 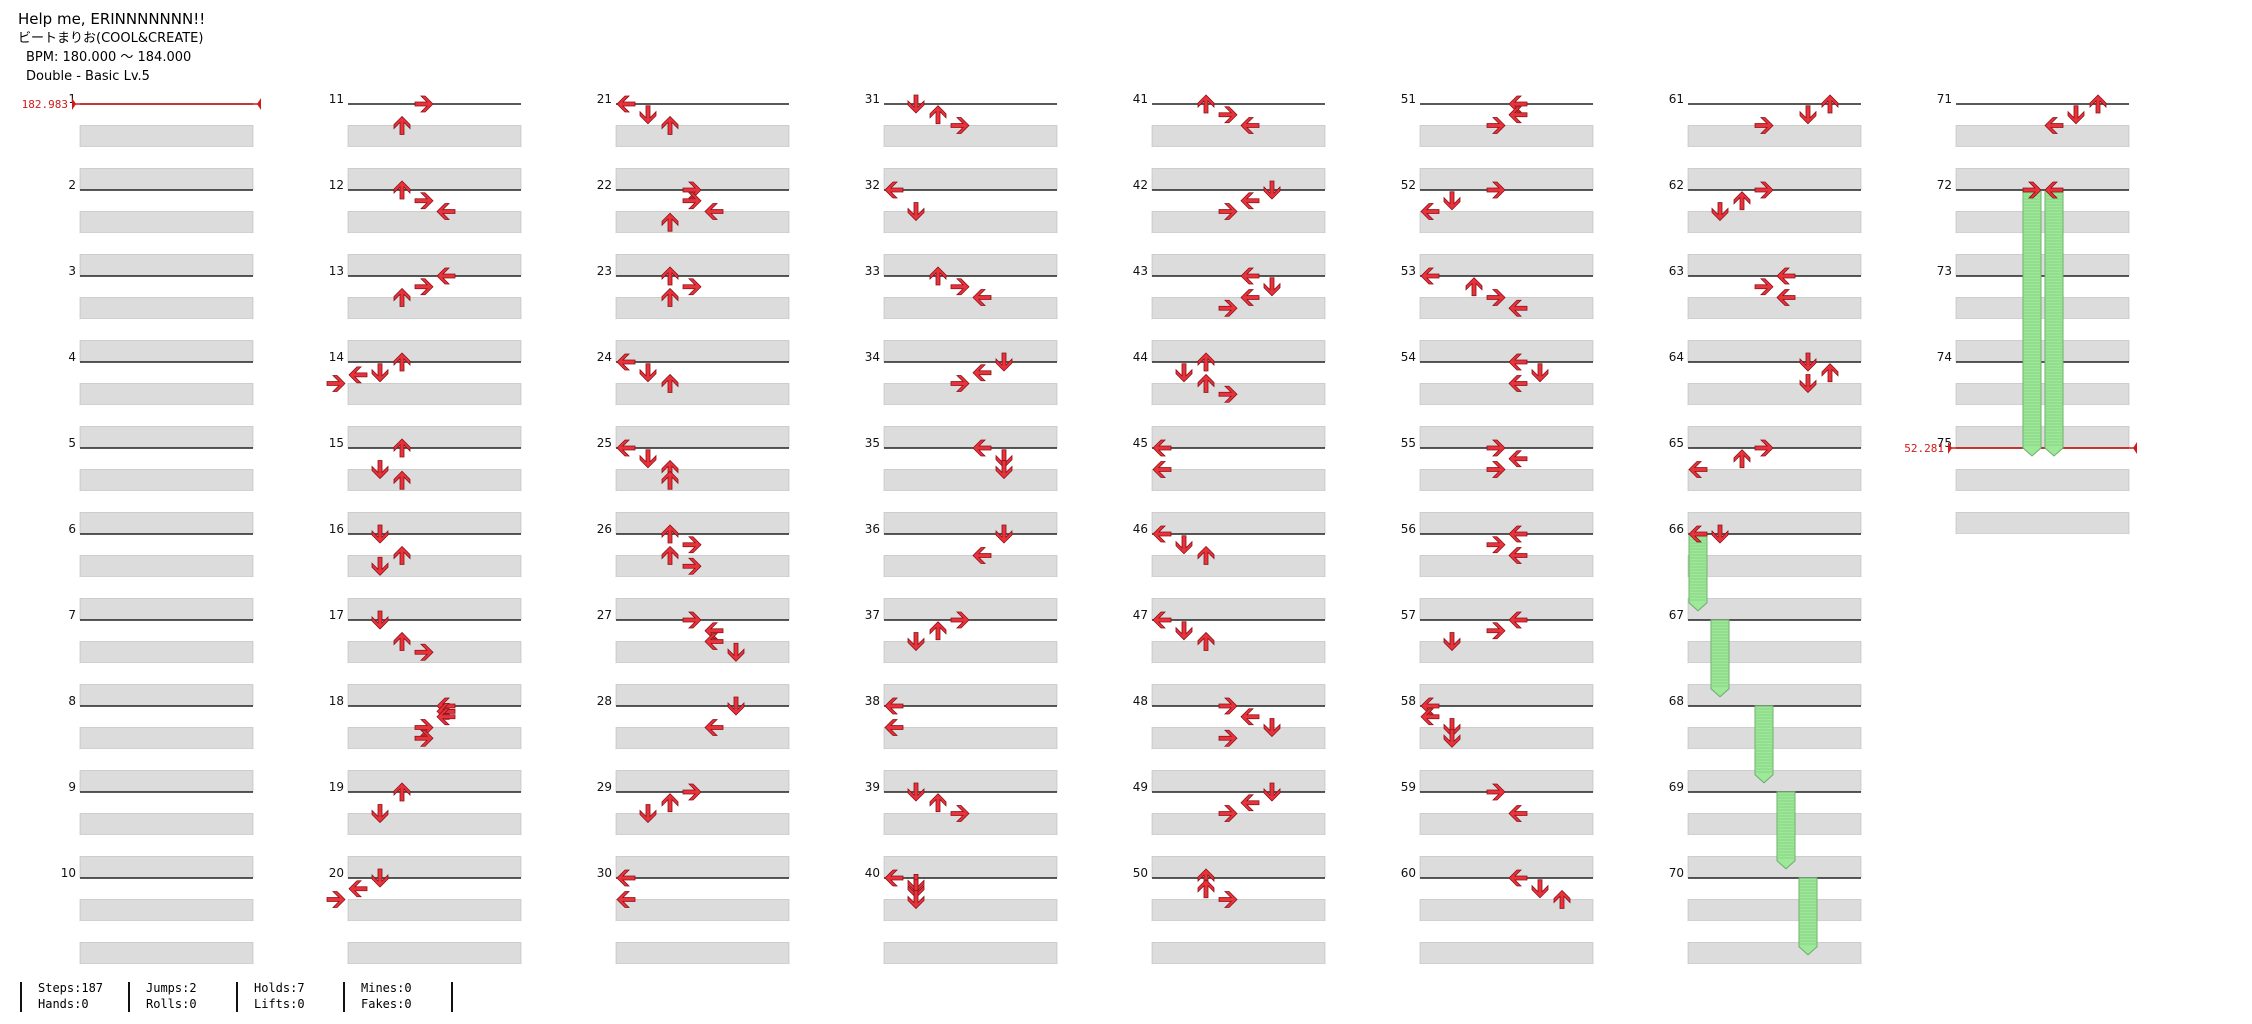 I want to click on measure-number: 42, so click(x=1140, y=185).